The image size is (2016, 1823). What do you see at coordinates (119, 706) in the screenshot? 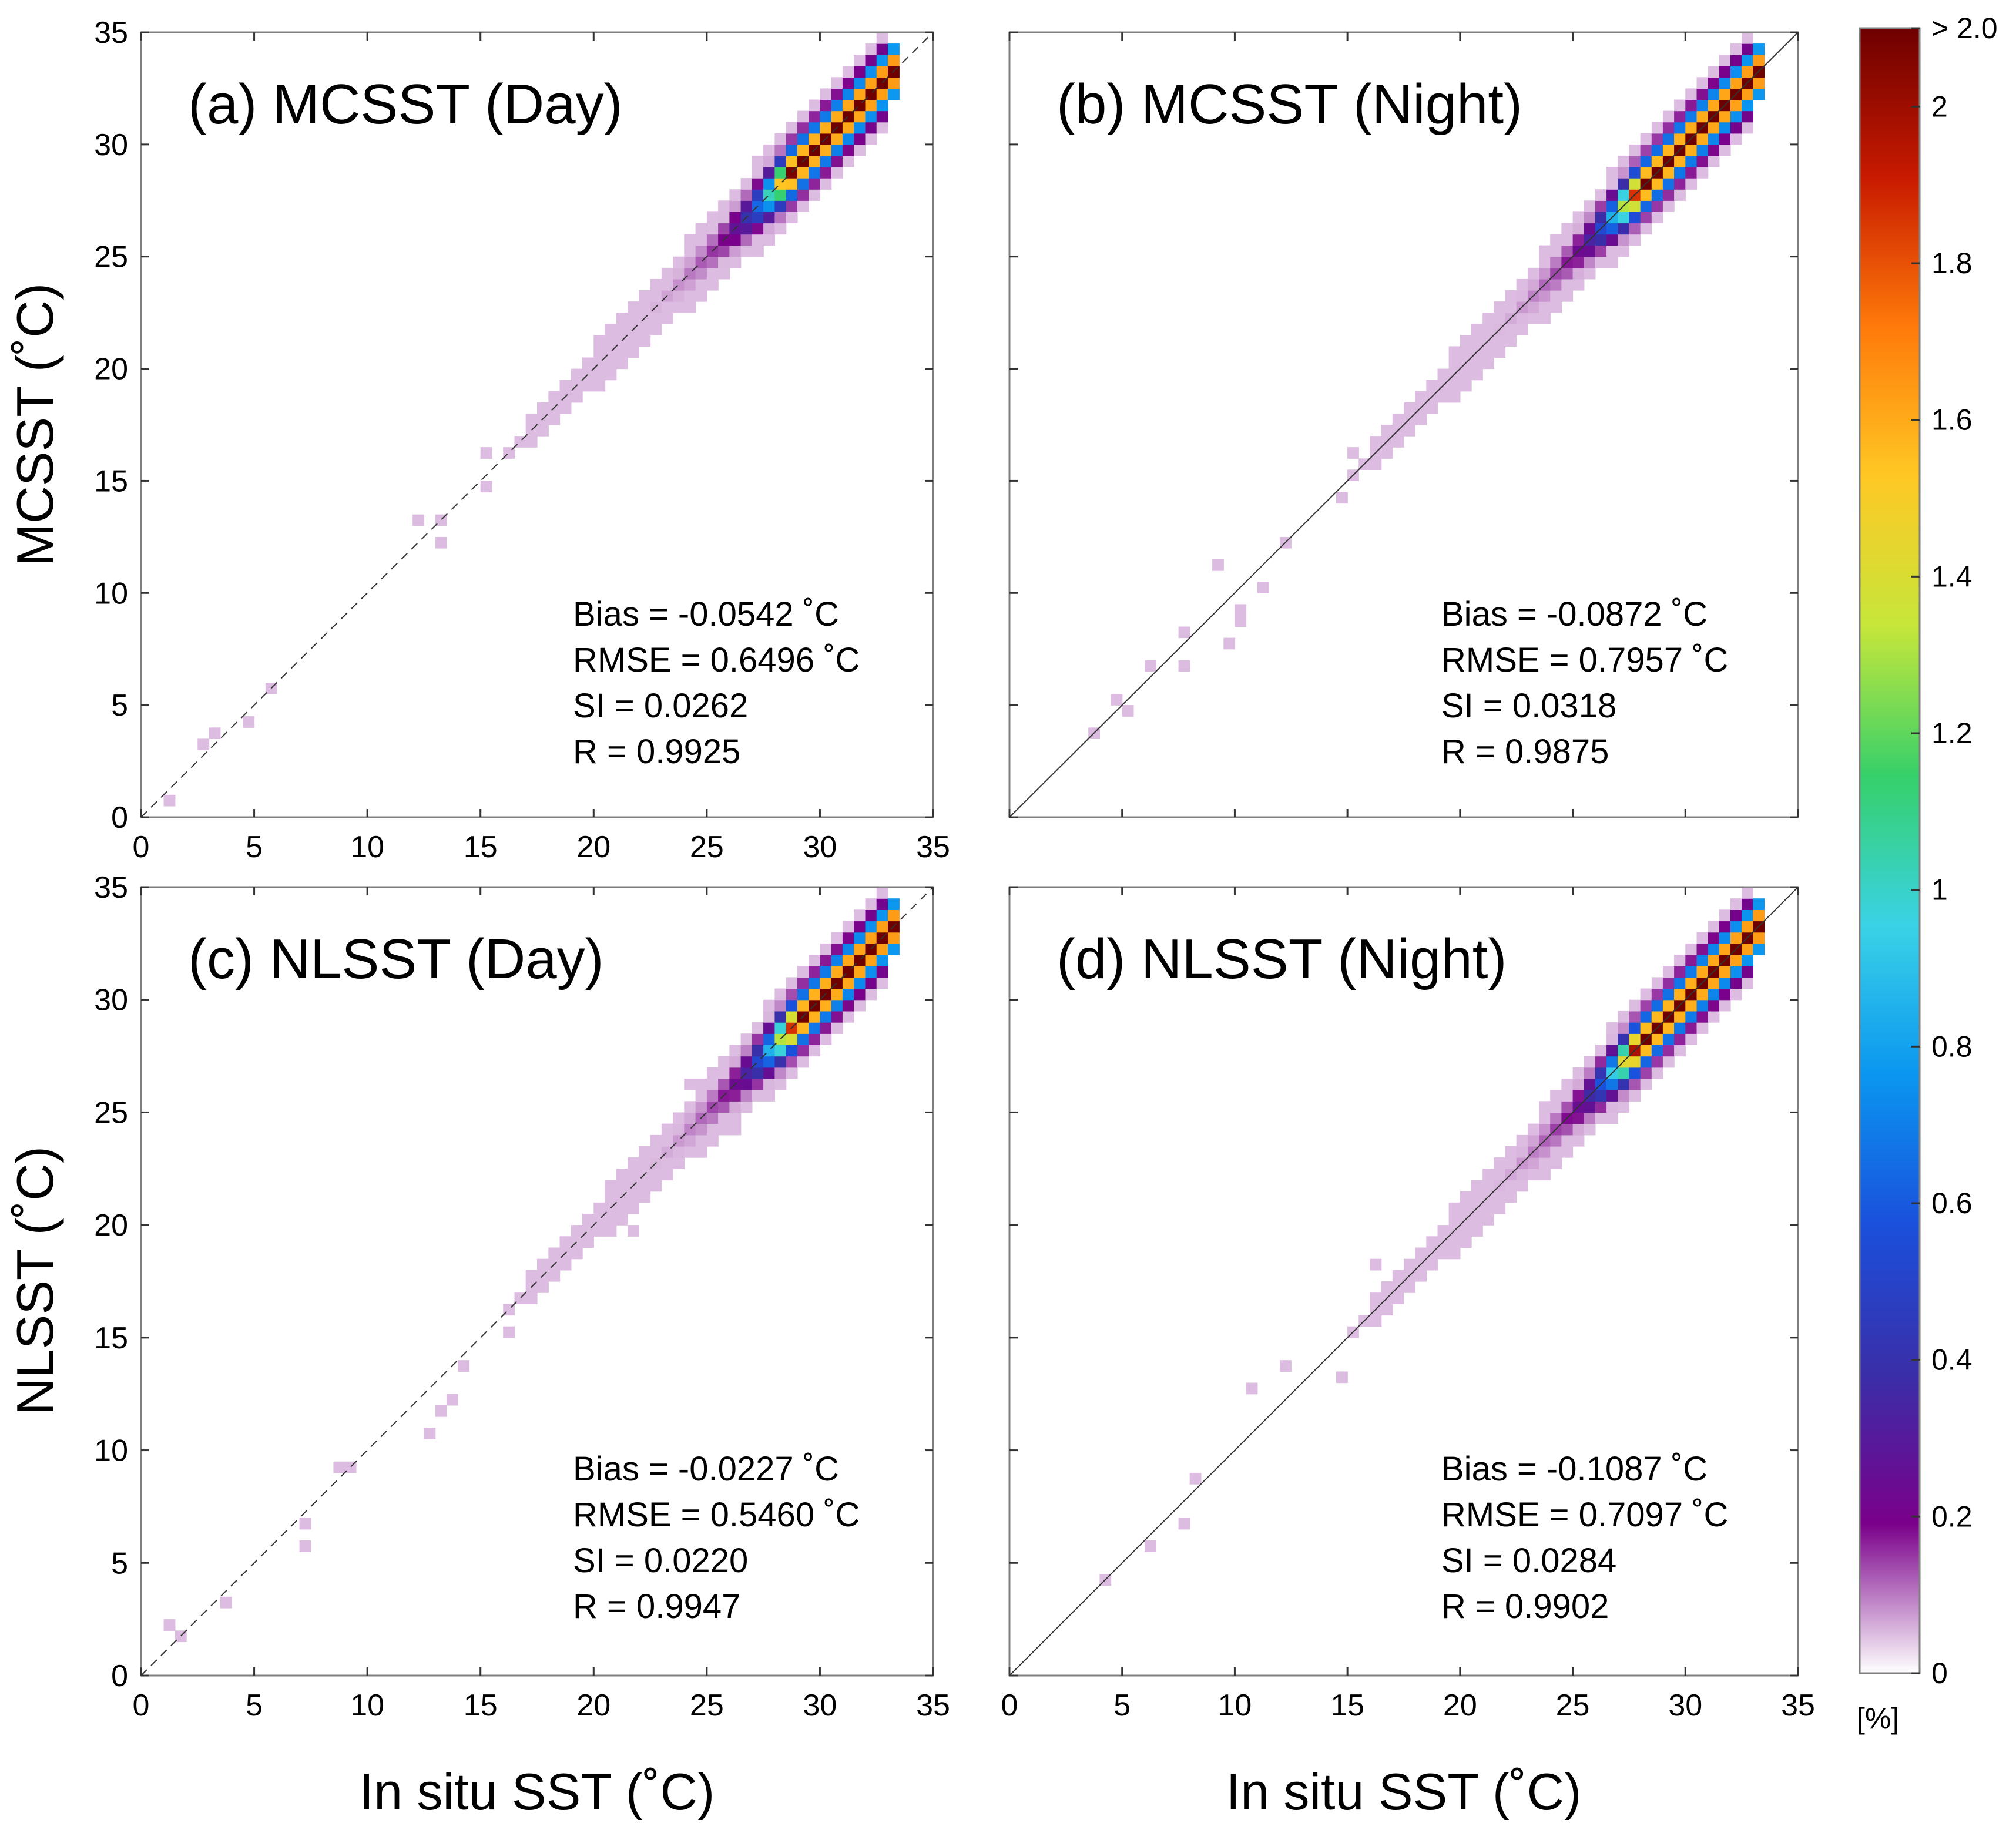
I see `y-tick-label: 5` at bounding box center [119, 706].